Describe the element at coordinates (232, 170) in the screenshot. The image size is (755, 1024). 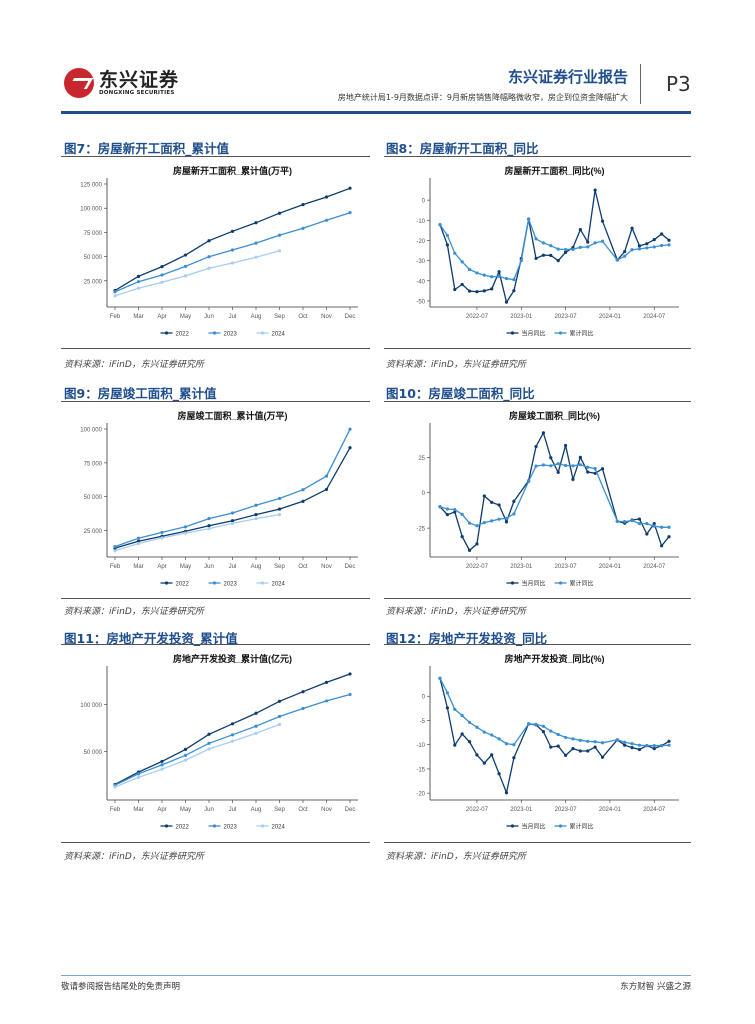
I see `chart-title: 房屋新开工面积_累计值(万平)` at that location.